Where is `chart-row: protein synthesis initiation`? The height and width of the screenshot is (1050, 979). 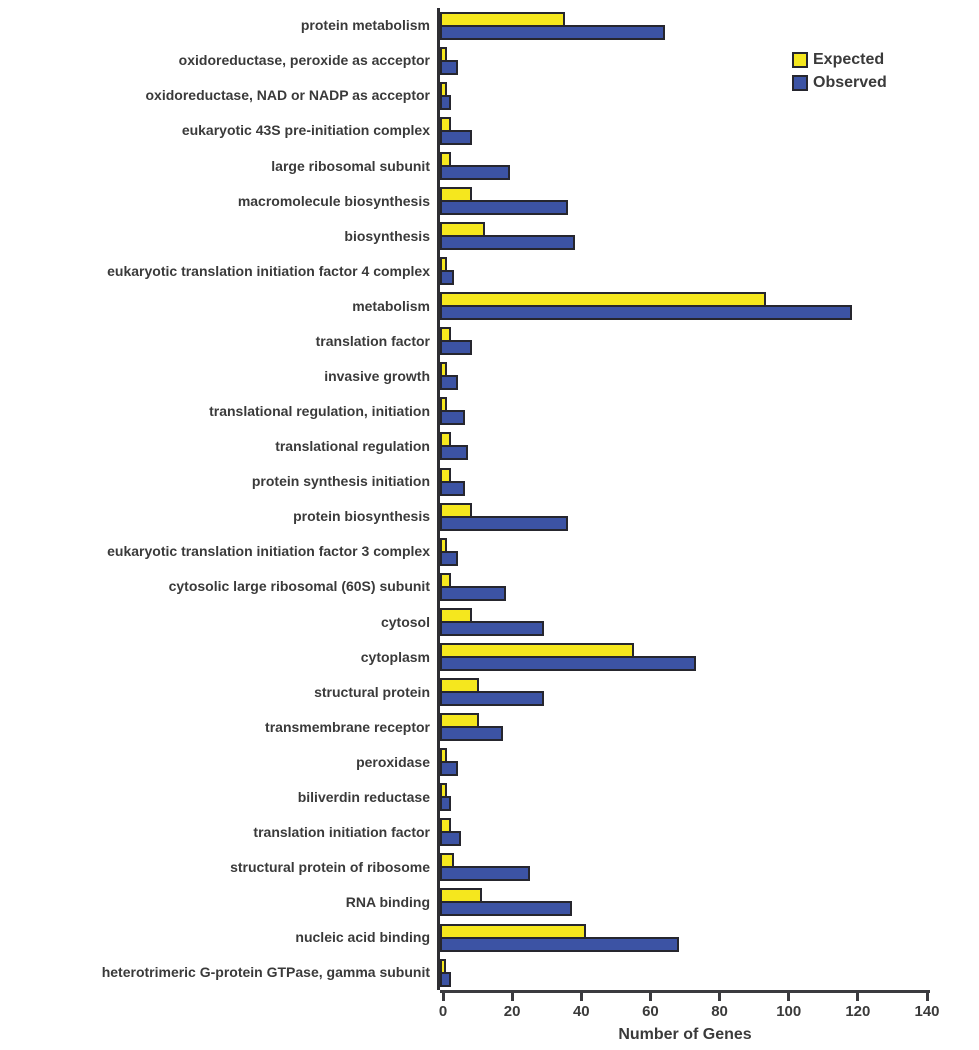 chart-row: protein synthesis initiation is located at coordinates (463, 482).